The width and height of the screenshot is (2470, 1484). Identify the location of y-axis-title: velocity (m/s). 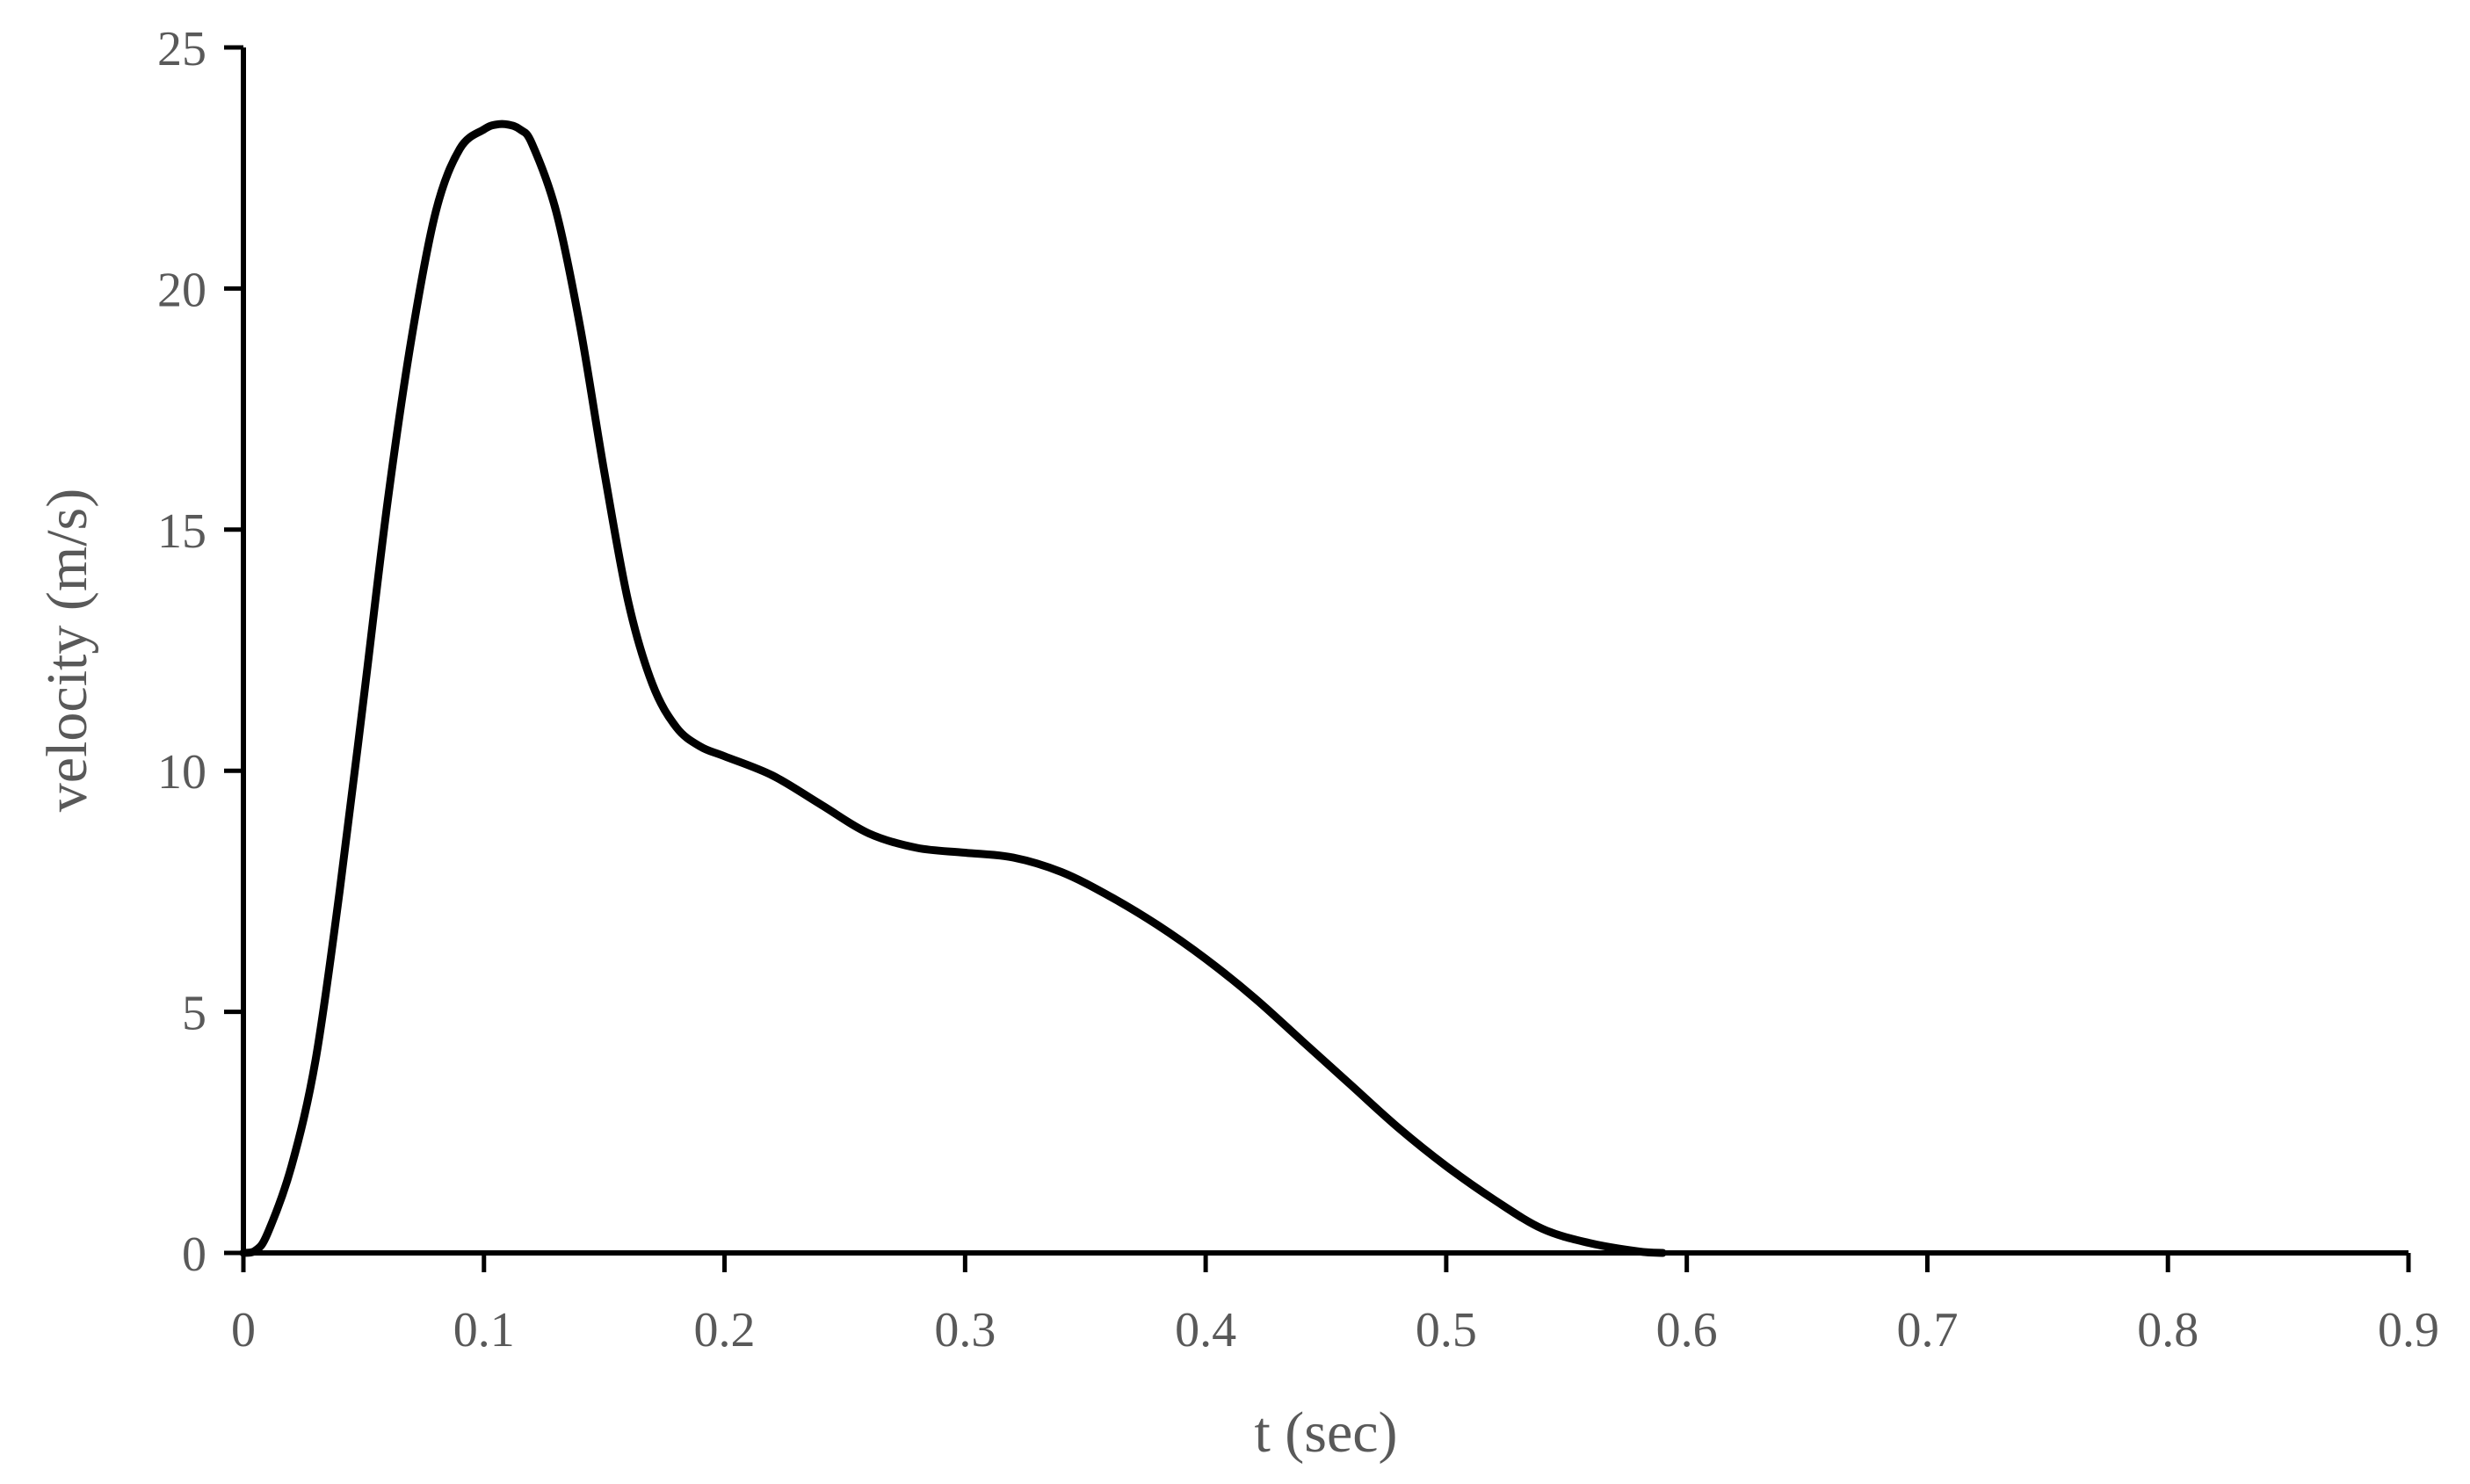
(67, 650).